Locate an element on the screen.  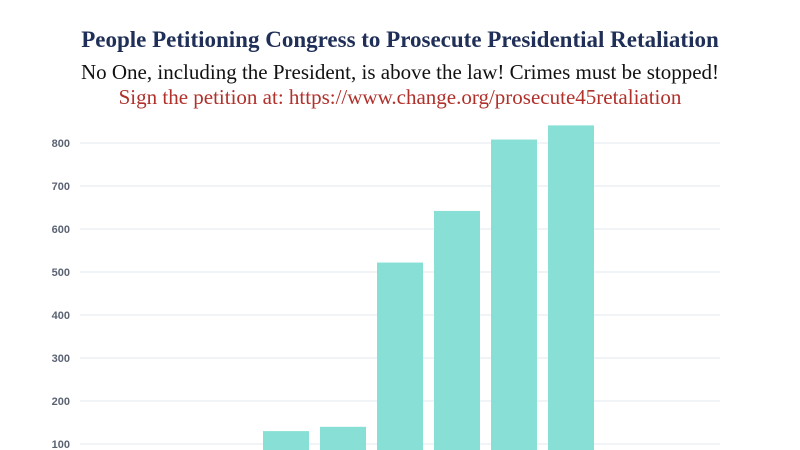
y-tick-label-400: 400 is located at coordinates (61, 316).